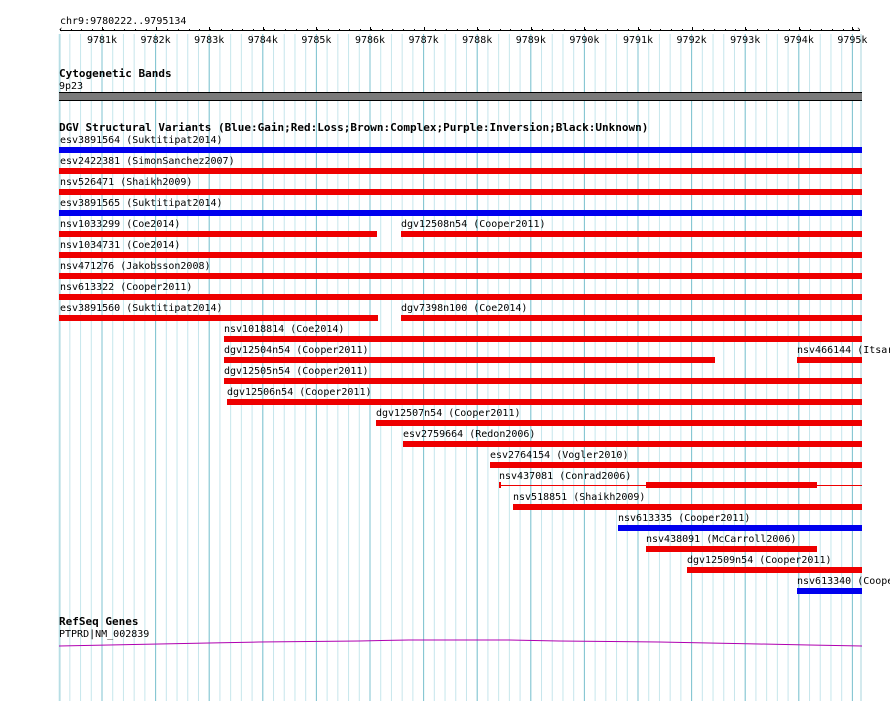  What do you see at coordinates (284, 329) in the screenshot?
I see `variant-label: nsv1018814 (Coe2014)` at bounding box center [284, 329].